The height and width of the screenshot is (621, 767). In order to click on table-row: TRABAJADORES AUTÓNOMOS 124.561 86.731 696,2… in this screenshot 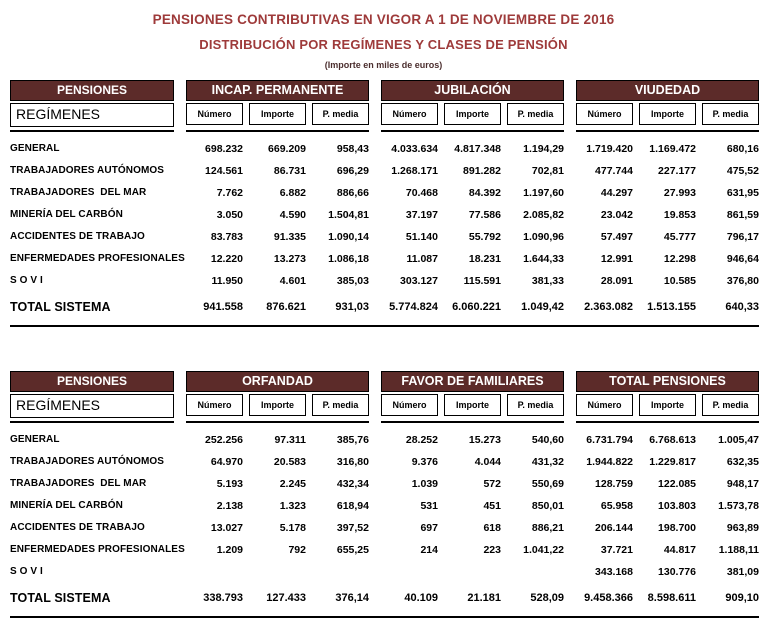, I will do `click(384, 170)`.